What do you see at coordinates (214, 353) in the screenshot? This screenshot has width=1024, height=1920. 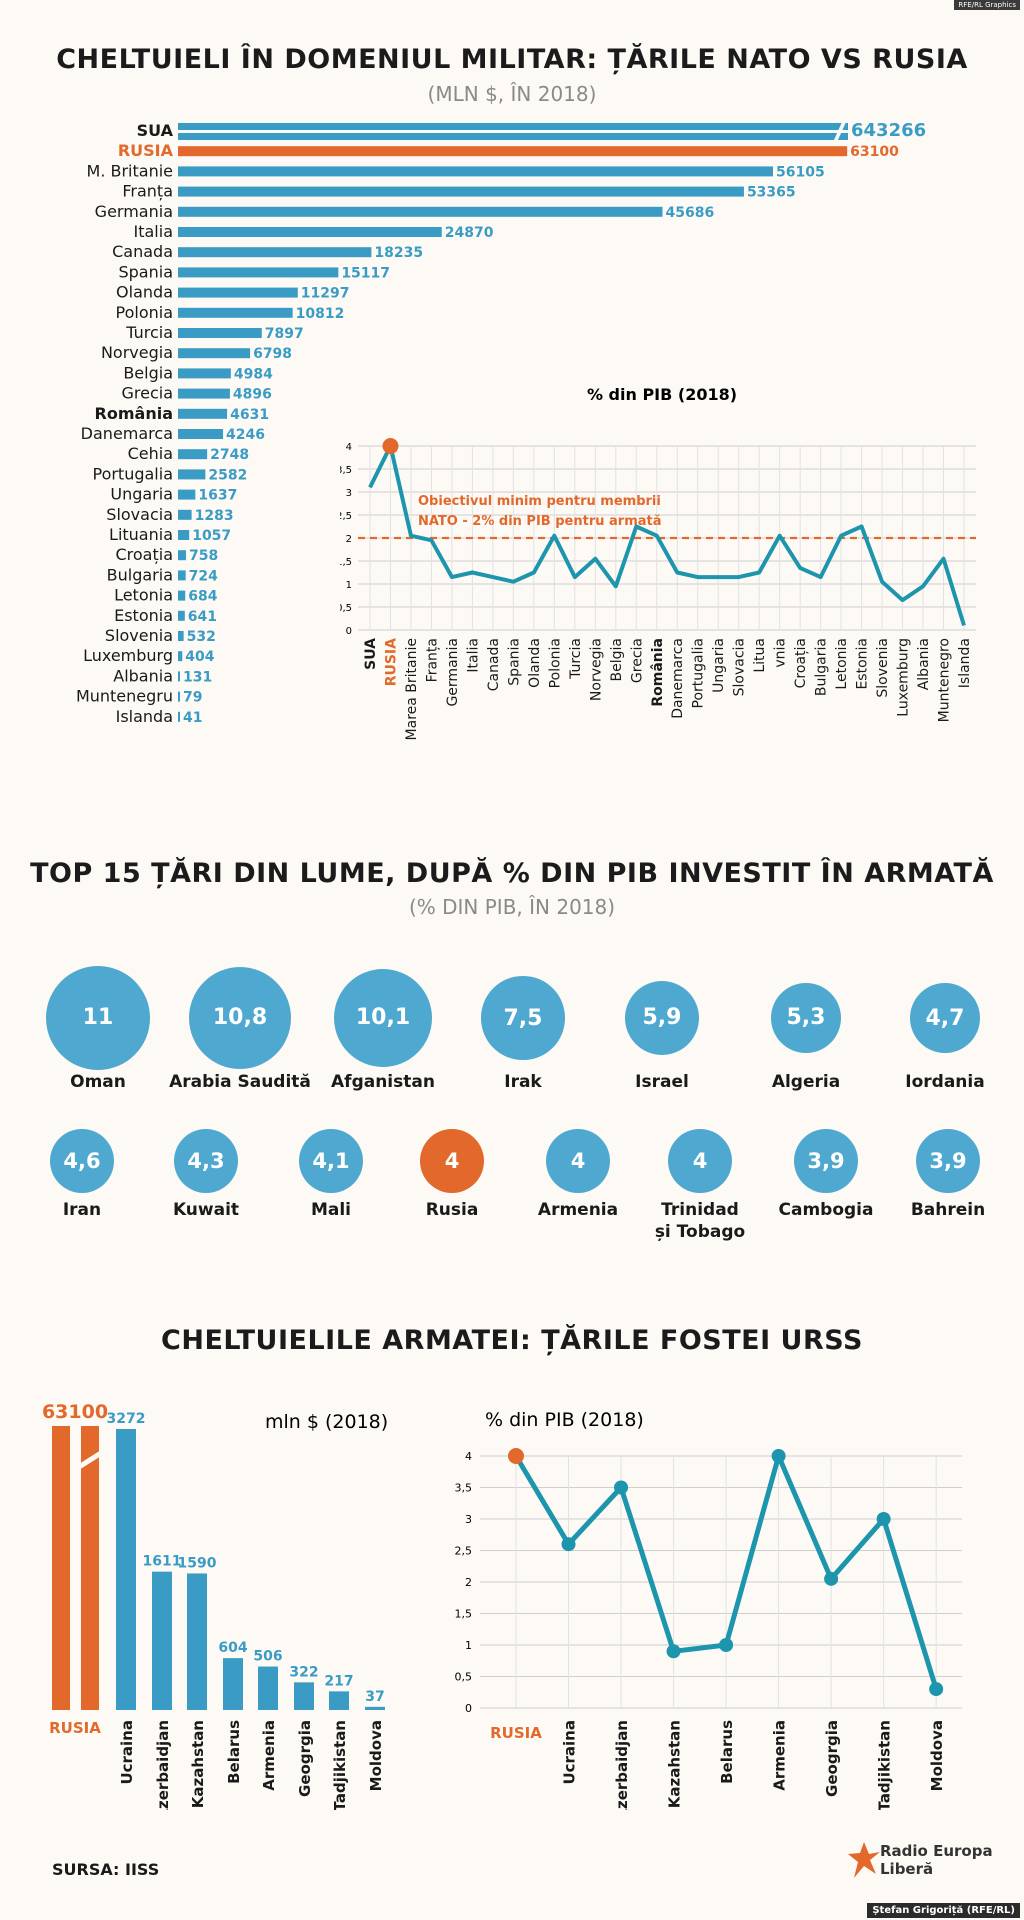 I see `bar-Norvegia` at bounding box center [214, 353].